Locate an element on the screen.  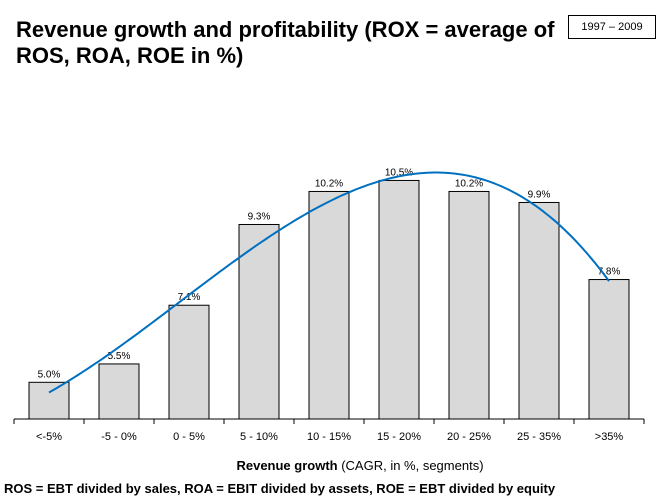
x-axis-label: Revenue growth (CAGR, in %, segments) is located at coordinates (334, 465).